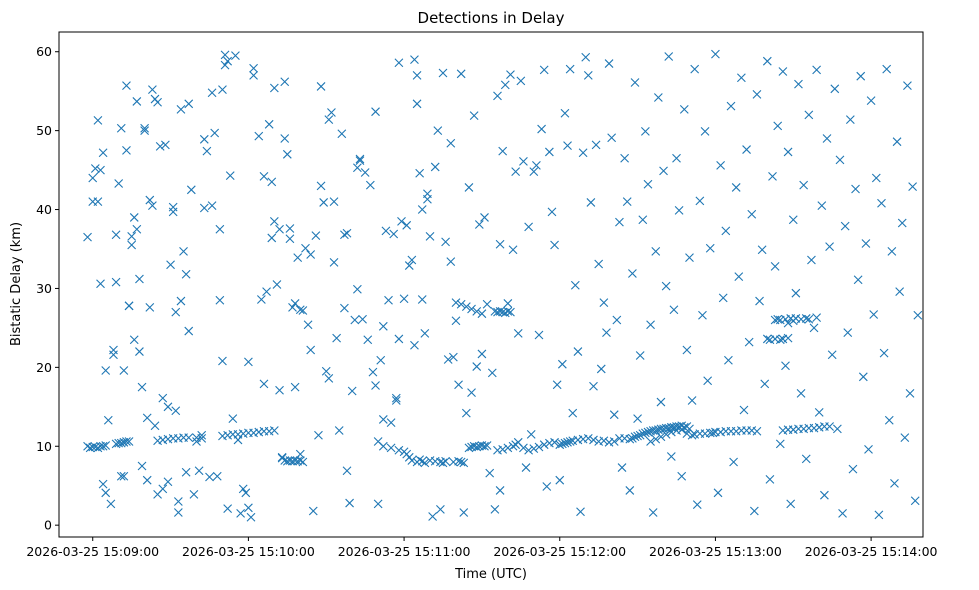  I want to click on chart-title: Detections in Delay, so click(491, 18).